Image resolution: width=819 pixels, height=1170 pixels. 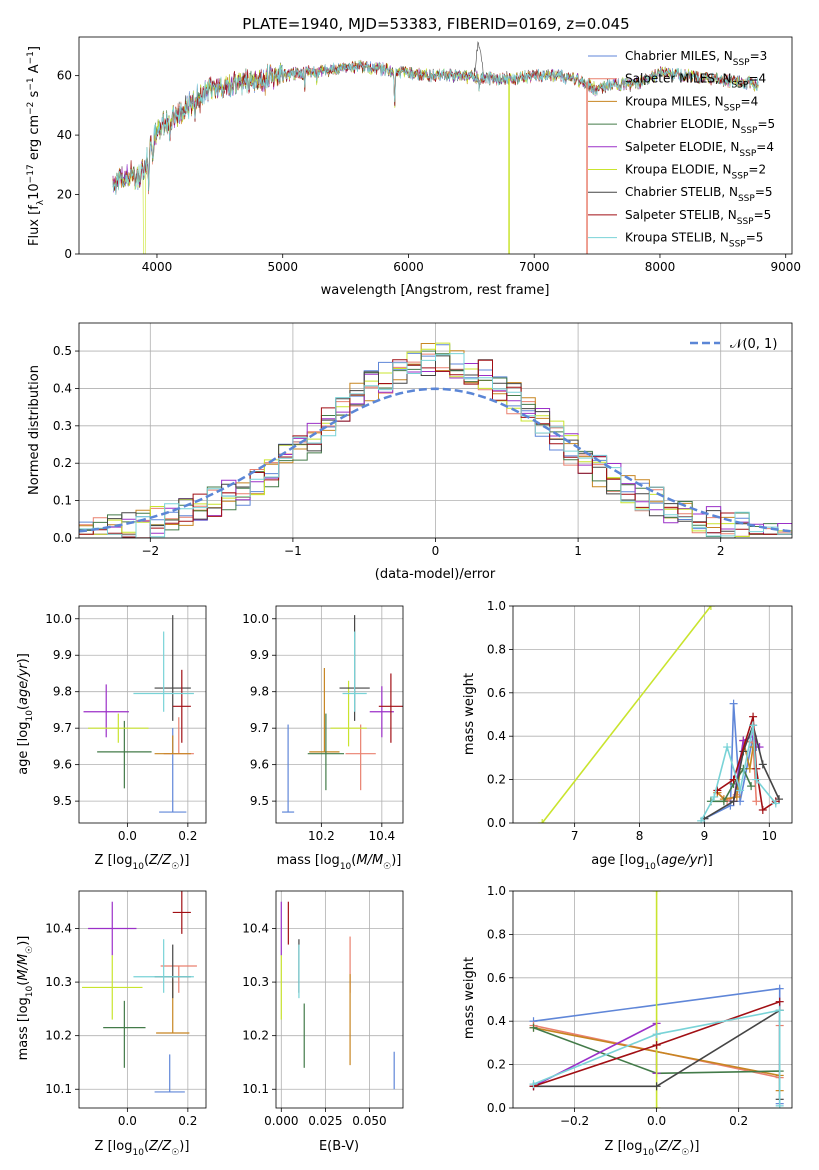 I want to click on y-tick-label: 0.2, so click(x=496, y=780).